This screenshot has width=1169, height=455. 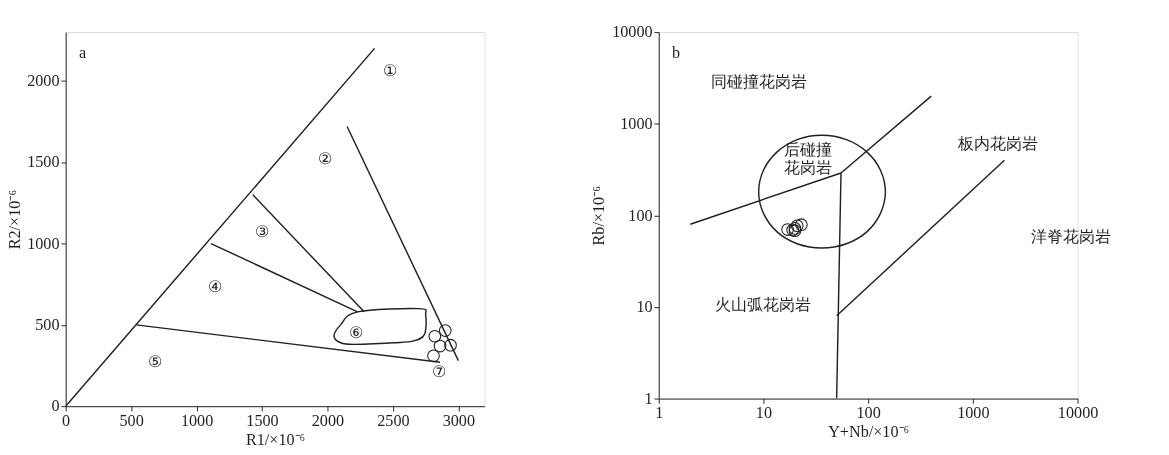 What do you see at coordinates (14, 219) in the screenshot?
I see `y-axis-title: R2/×10⁻⁶` at bounding box center [14, 219].